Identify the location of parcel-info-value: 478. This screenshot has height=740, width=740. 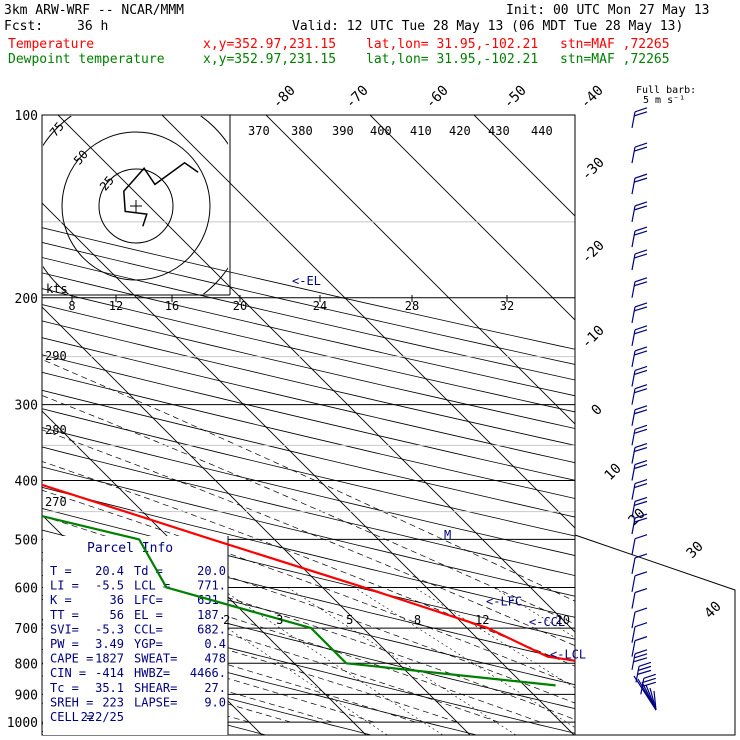
(215, 659).